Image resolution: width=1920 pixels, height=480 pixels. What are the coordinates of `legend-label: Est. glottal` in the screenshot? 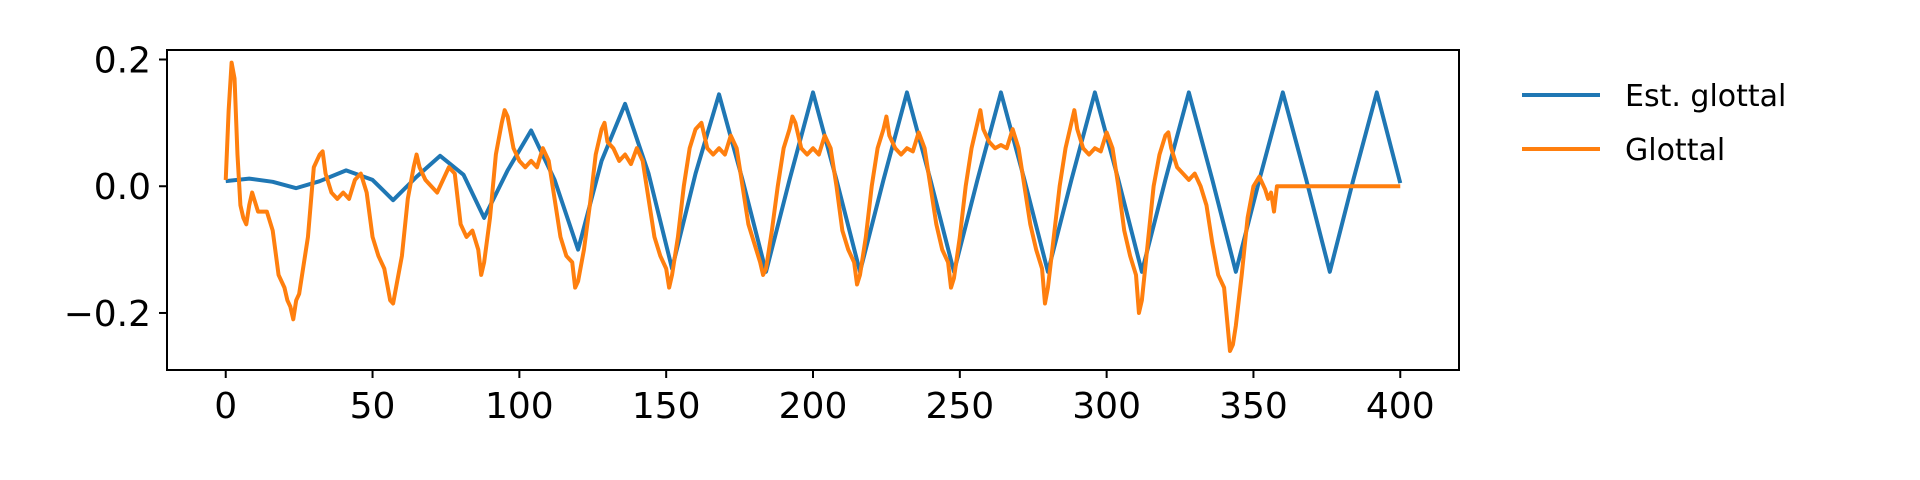 It's located at (1705, 96).